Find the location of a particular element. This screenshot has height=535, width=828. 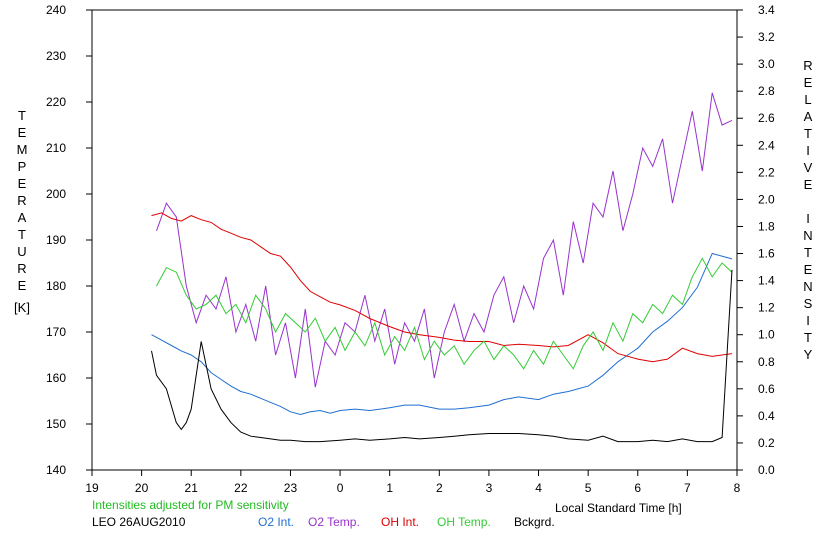

y-right-tick-label: 0.0 is located at coordinates (766, 470).